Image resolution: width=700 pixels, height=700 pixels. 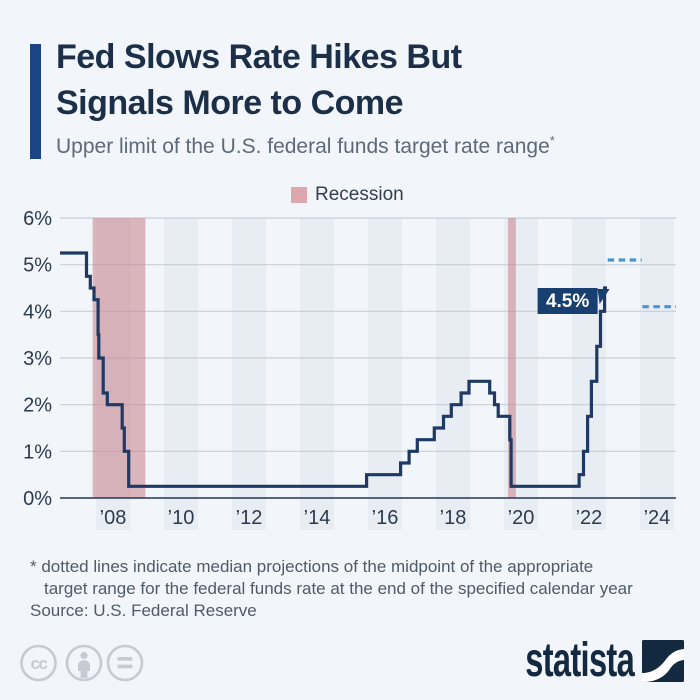 What do you see at coordinates (37, 499) in the screenshot?
I see `svg-text: 0%` at bounding box center [37, 499].